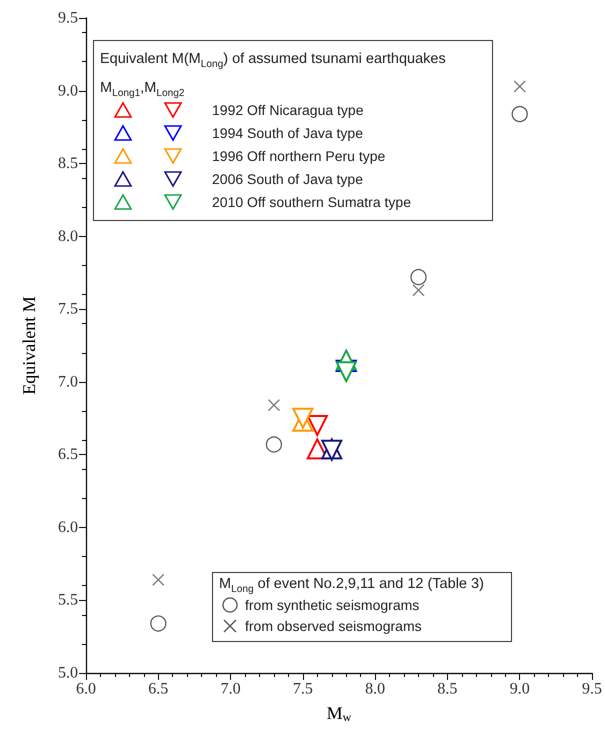  Describe the element at coordinates (287, 133) in the screenshot. I see `legend-label: 1994 South of Java type` at that location.